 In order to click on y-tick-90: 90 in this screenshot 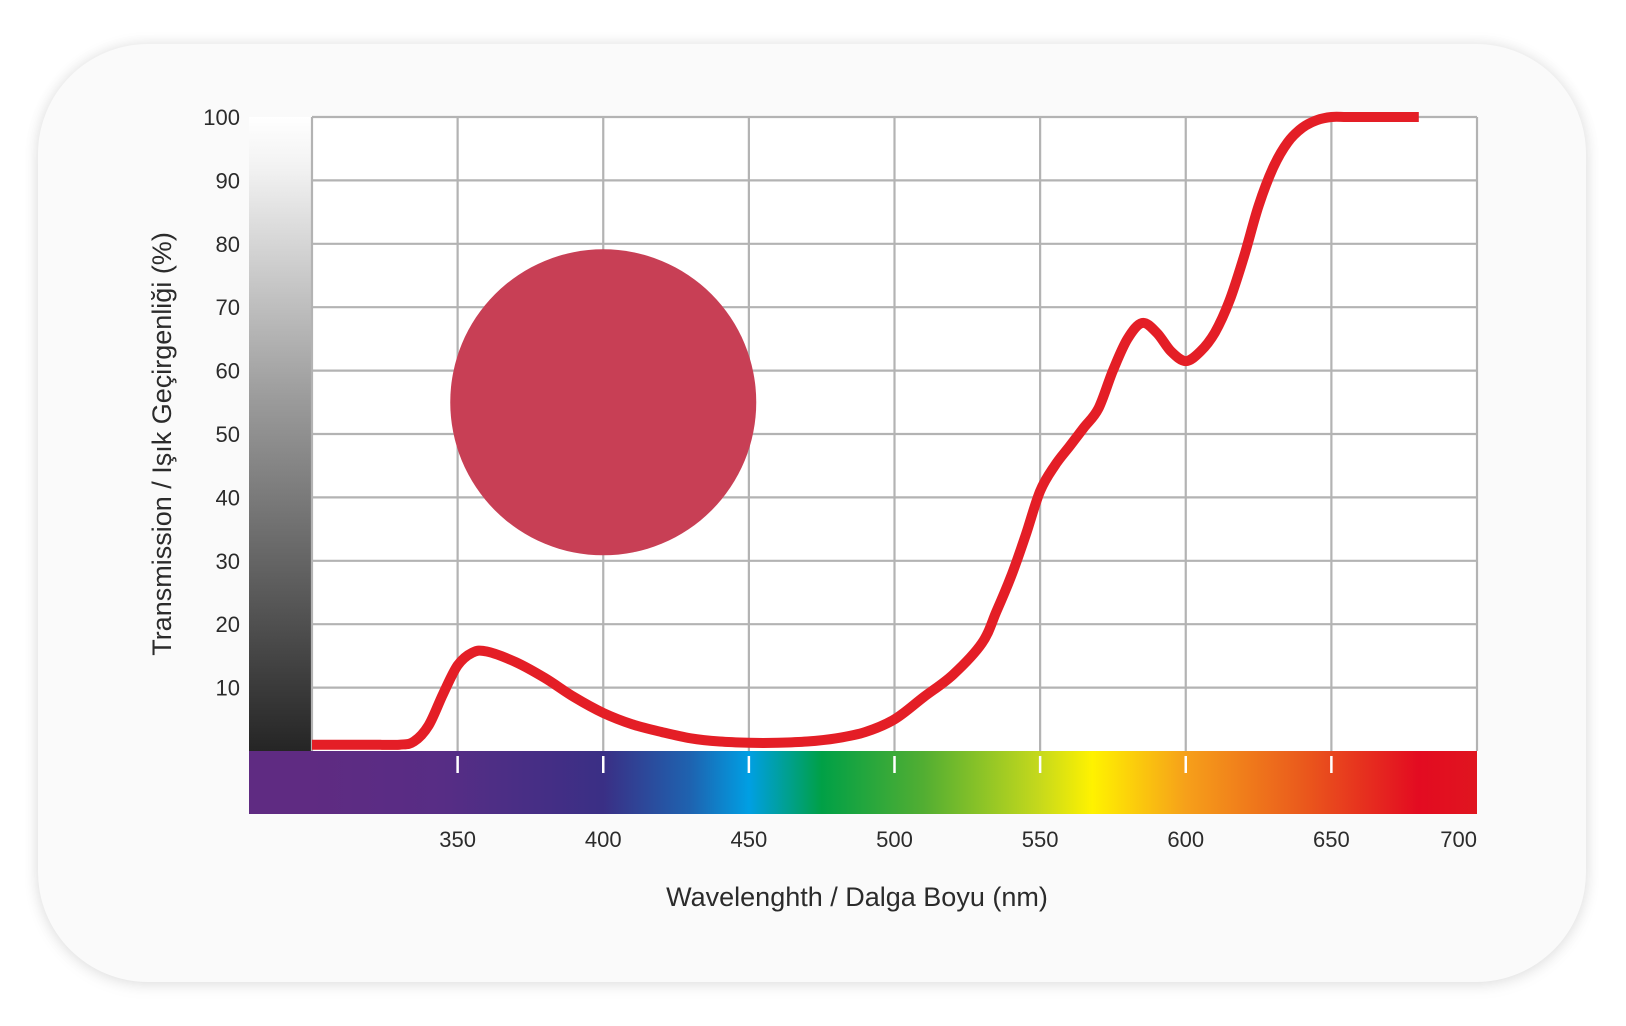, I will do `click(228, 180)`.